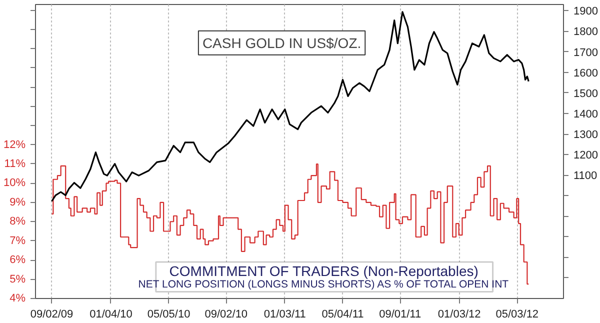 The height and width of the screenshot is (323, 600). I want to click on y-tick-label: 9%, so click(18, 202).